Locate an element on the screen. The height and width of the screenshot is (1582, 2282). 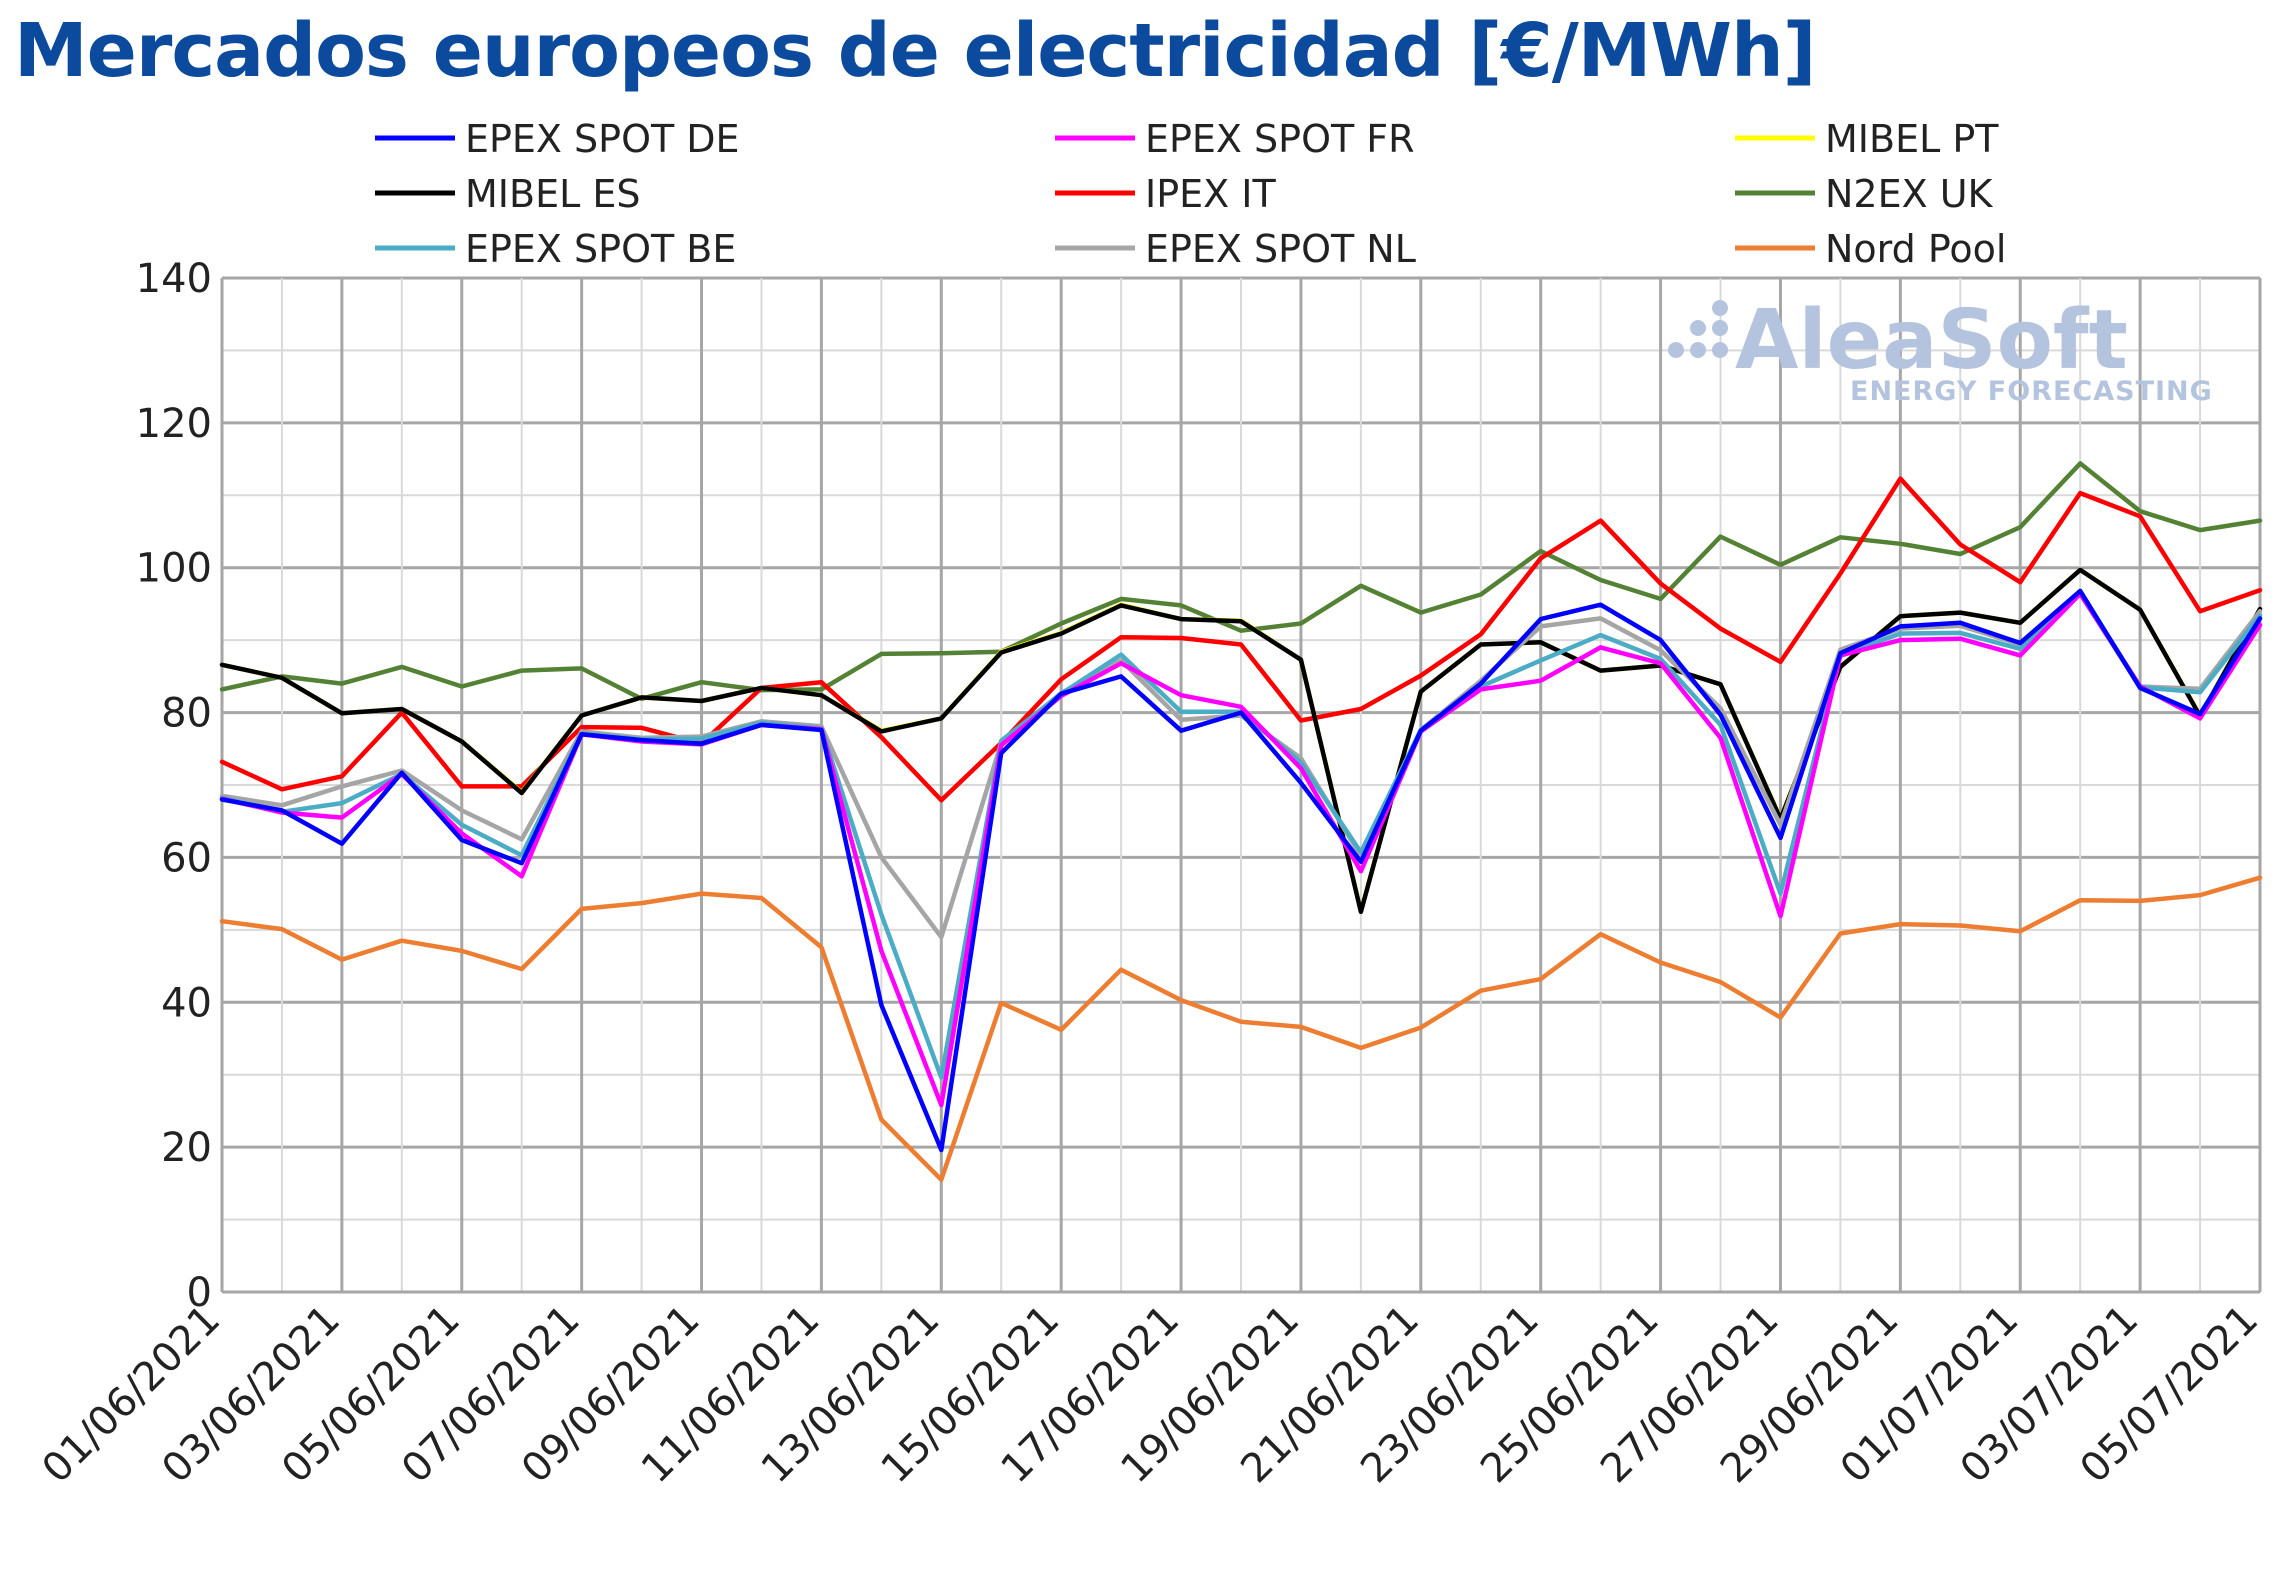
legend-item: EPEX SPOT FR is located at coordinates (1235, 139).